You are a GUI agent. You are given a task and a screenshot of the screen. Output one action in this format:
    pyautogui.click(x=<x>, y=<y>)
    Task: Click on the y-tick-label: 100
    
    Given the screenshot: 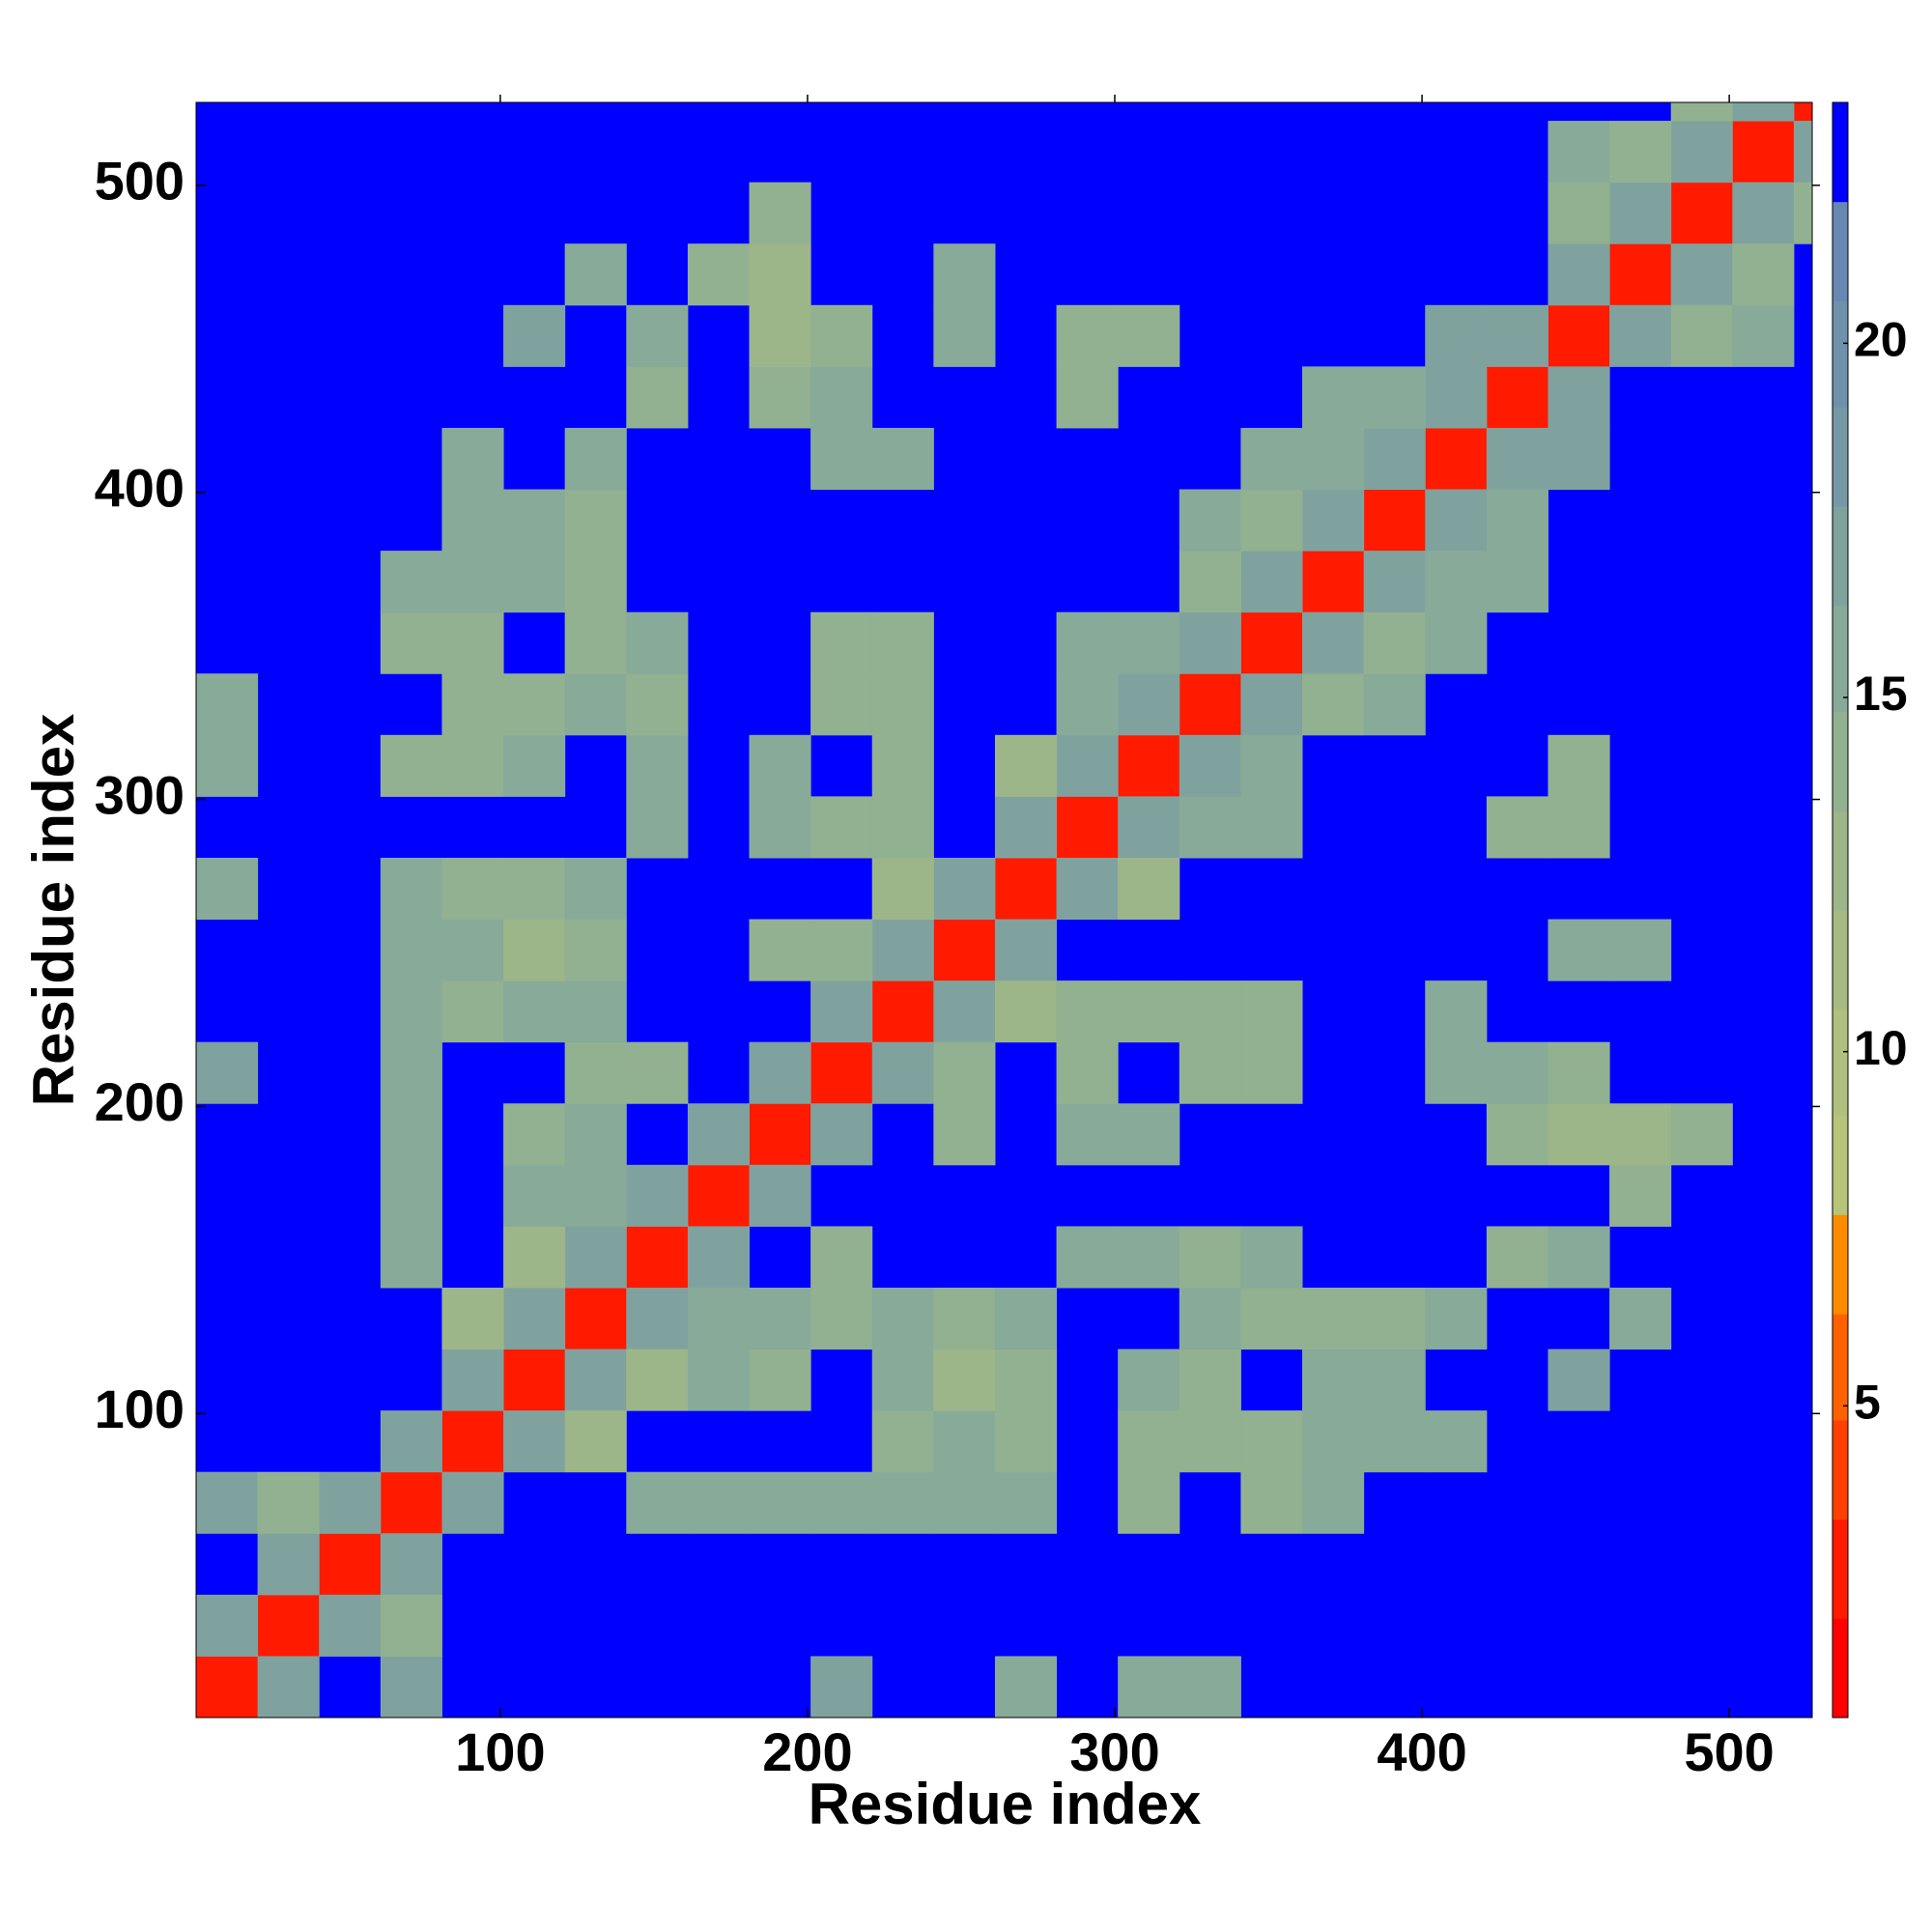 What is the action you would take?
    pyautogui.click(x=140, y=1408)
    